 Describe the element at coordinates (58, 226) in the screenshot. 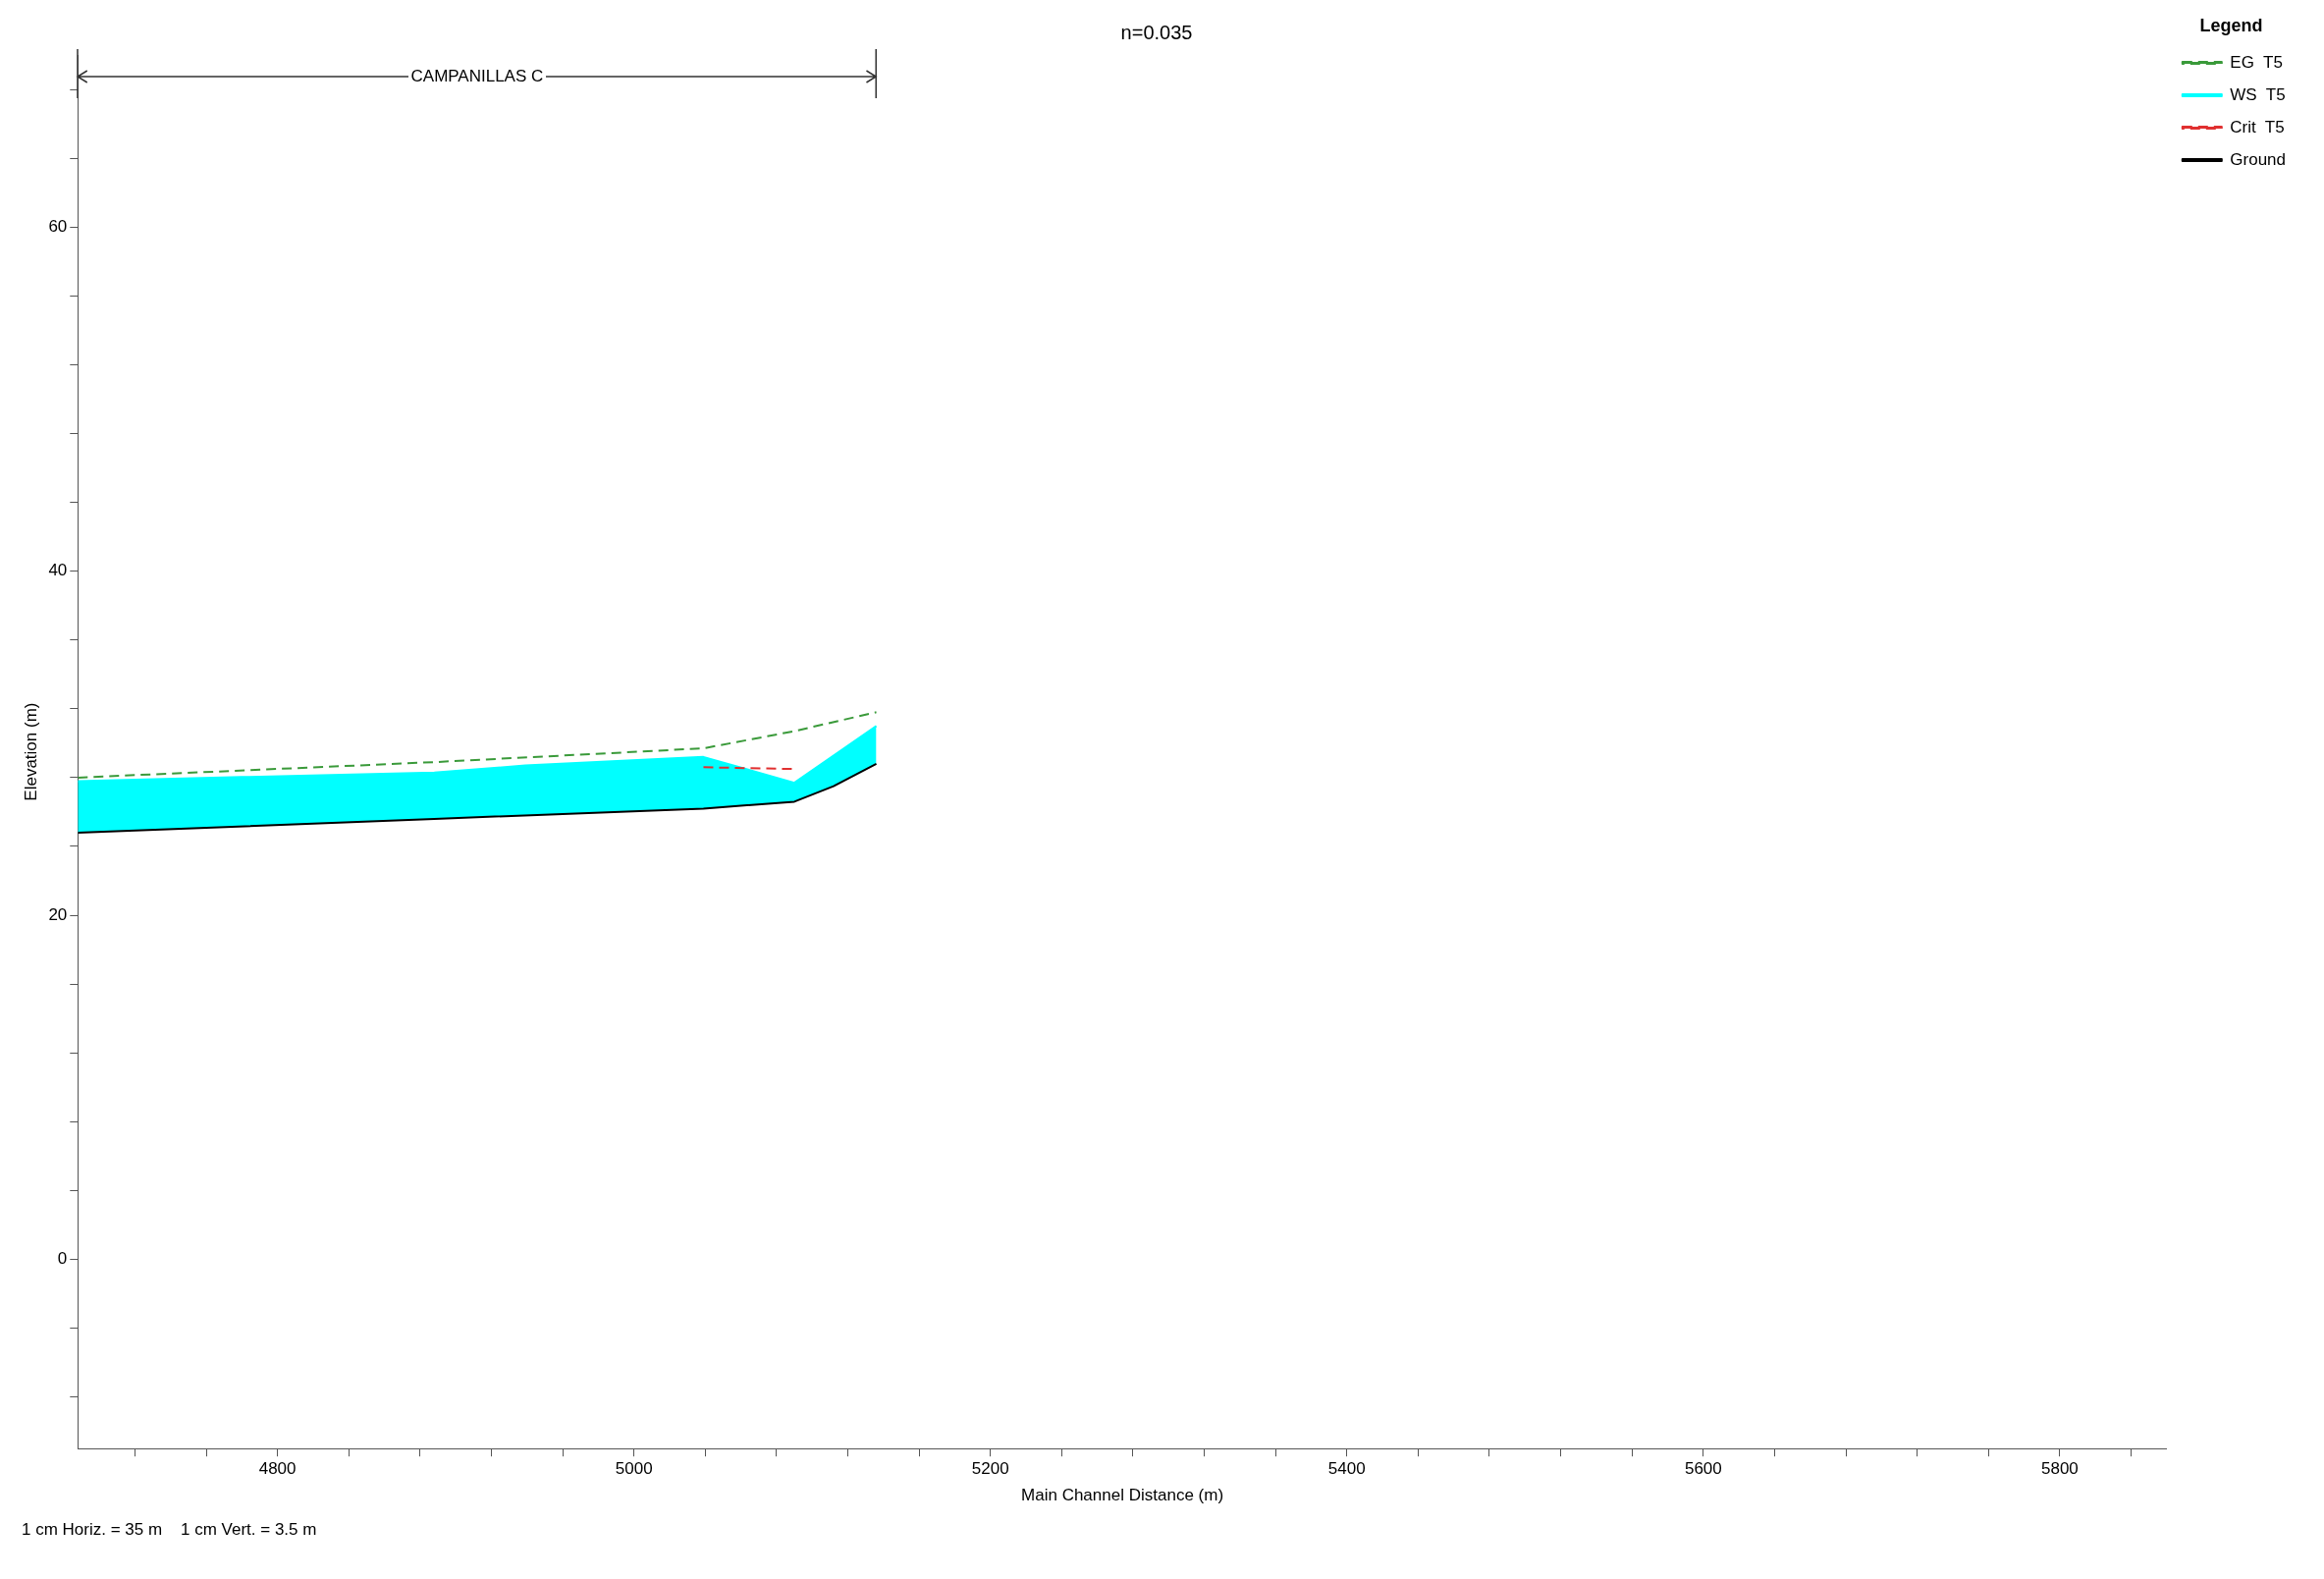

I see `y-tick-label: 60` at that location.